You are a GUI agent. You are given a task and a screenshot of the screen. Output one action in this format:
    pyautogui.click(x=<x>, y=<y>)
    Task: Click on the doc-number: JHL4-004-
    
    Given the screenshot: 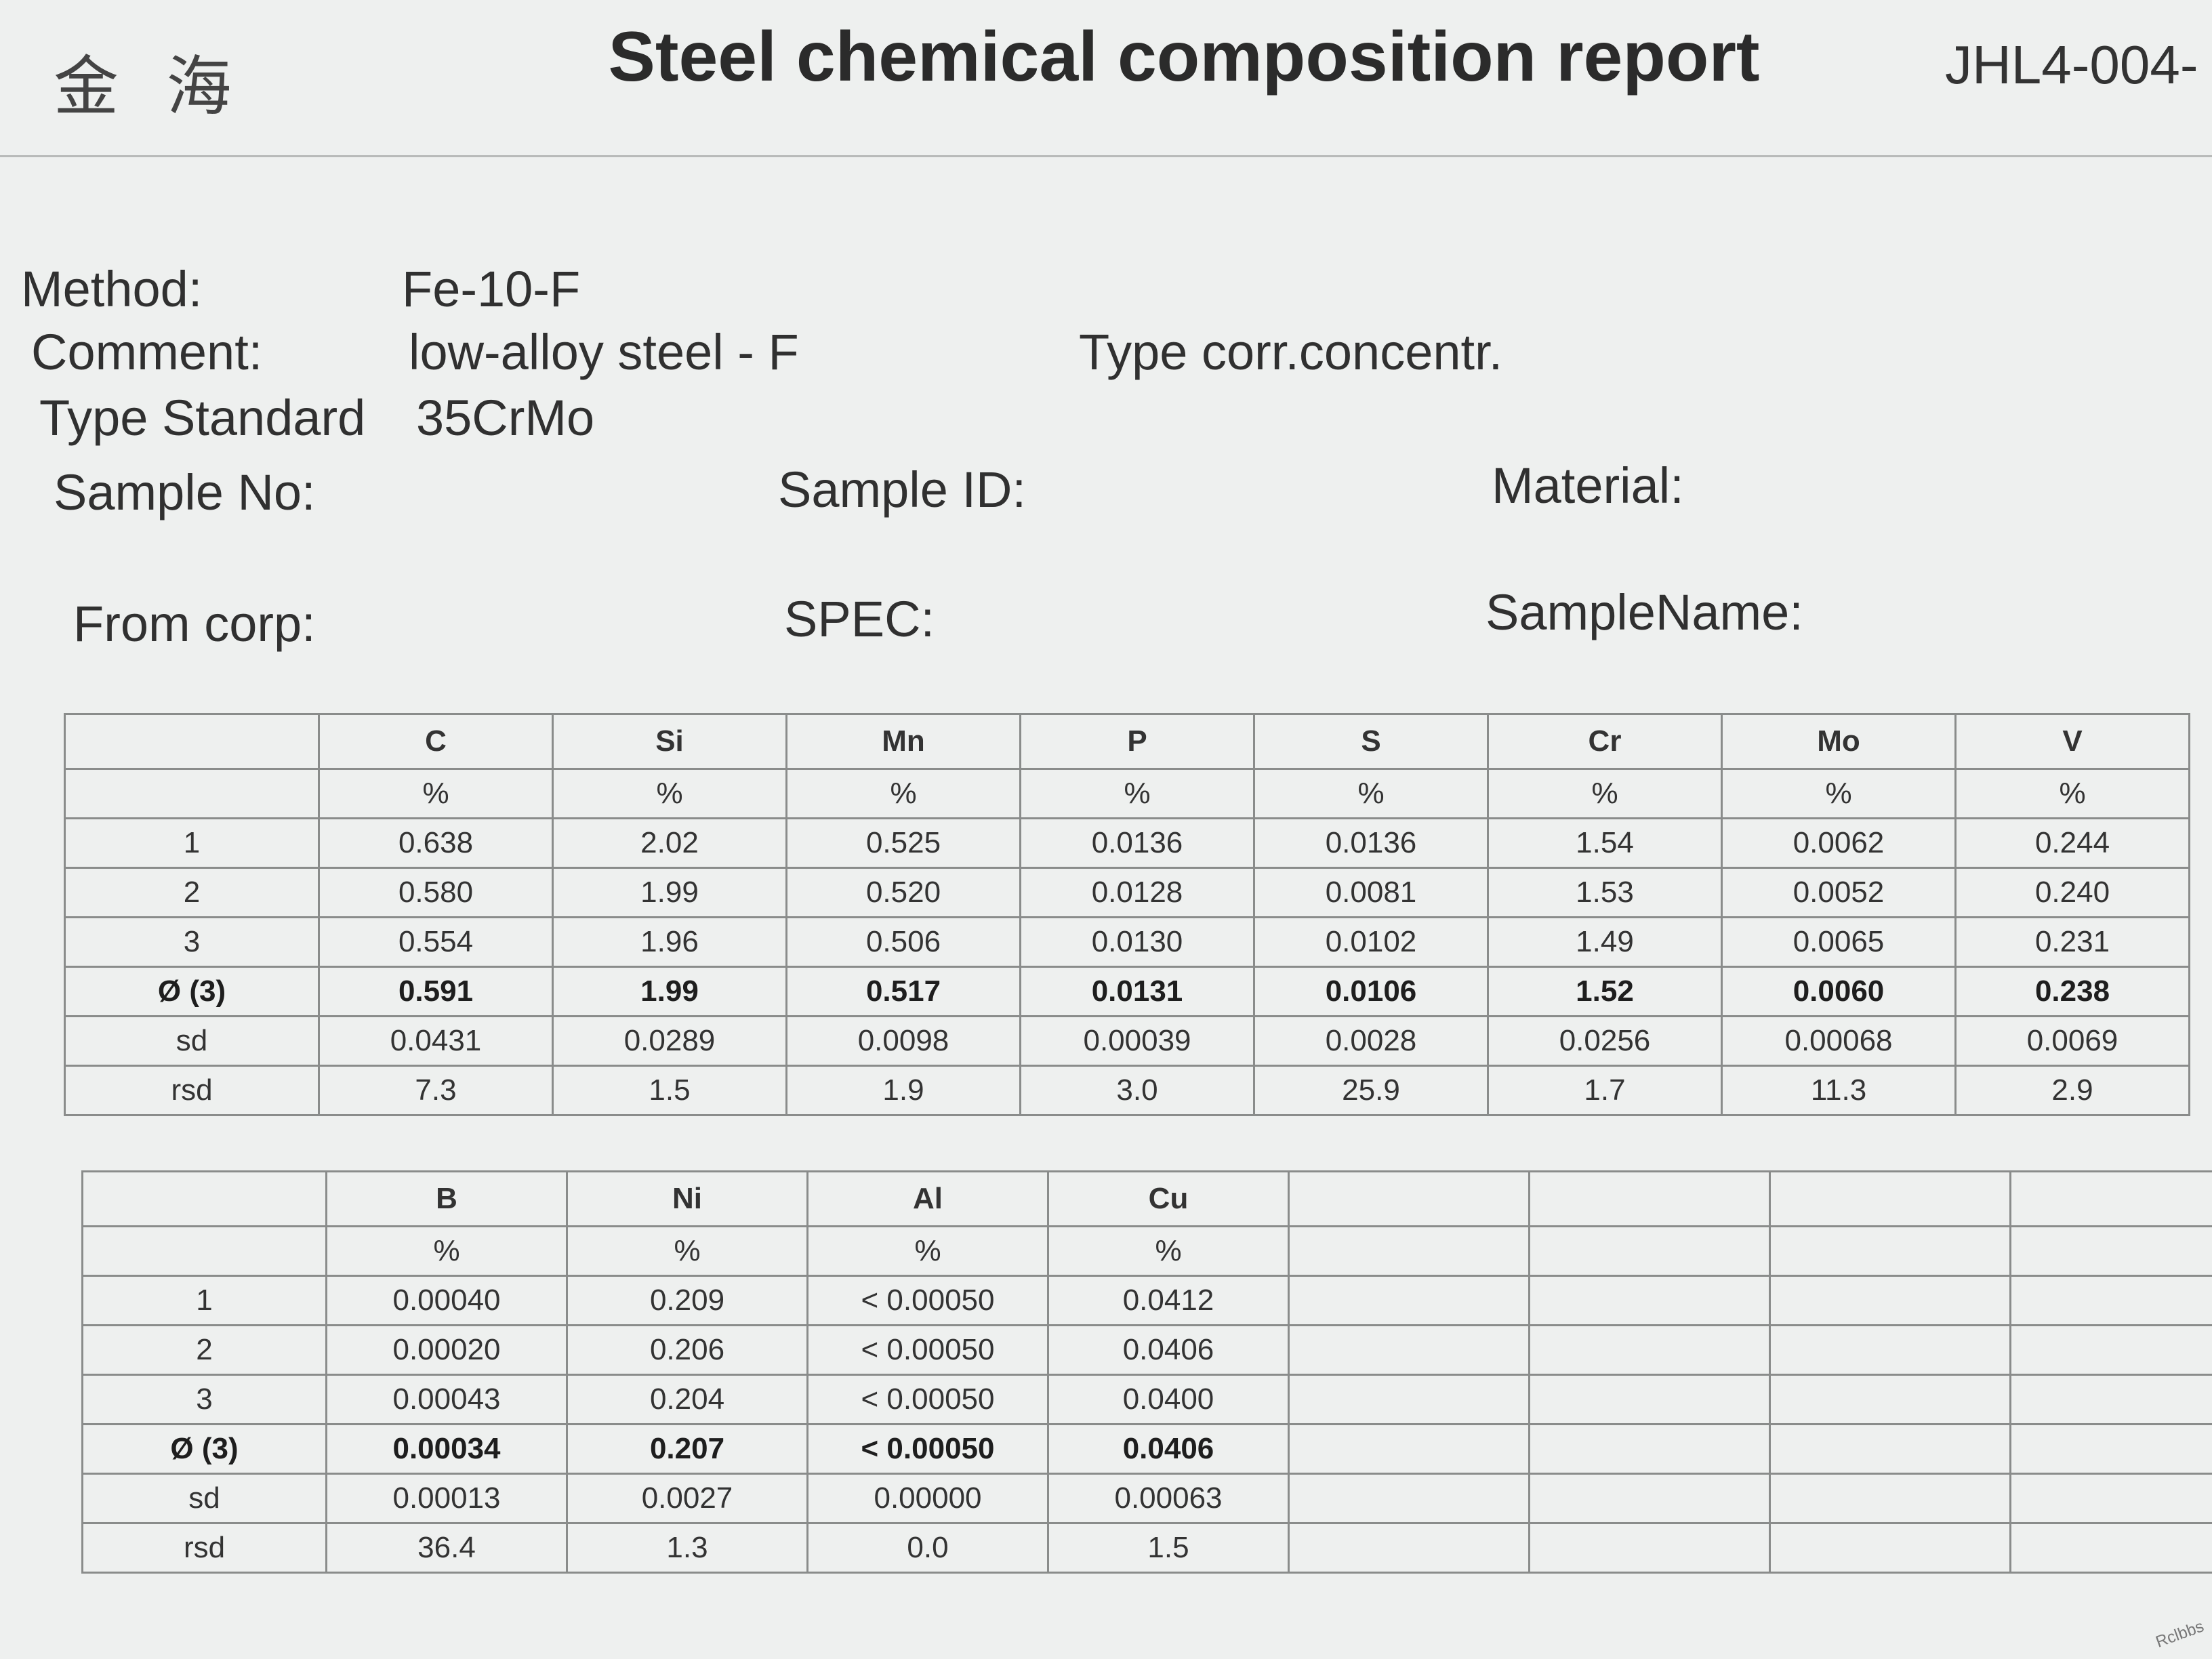 What is the action you would take?
    pyautogui.click(x=2071, y=65)
    